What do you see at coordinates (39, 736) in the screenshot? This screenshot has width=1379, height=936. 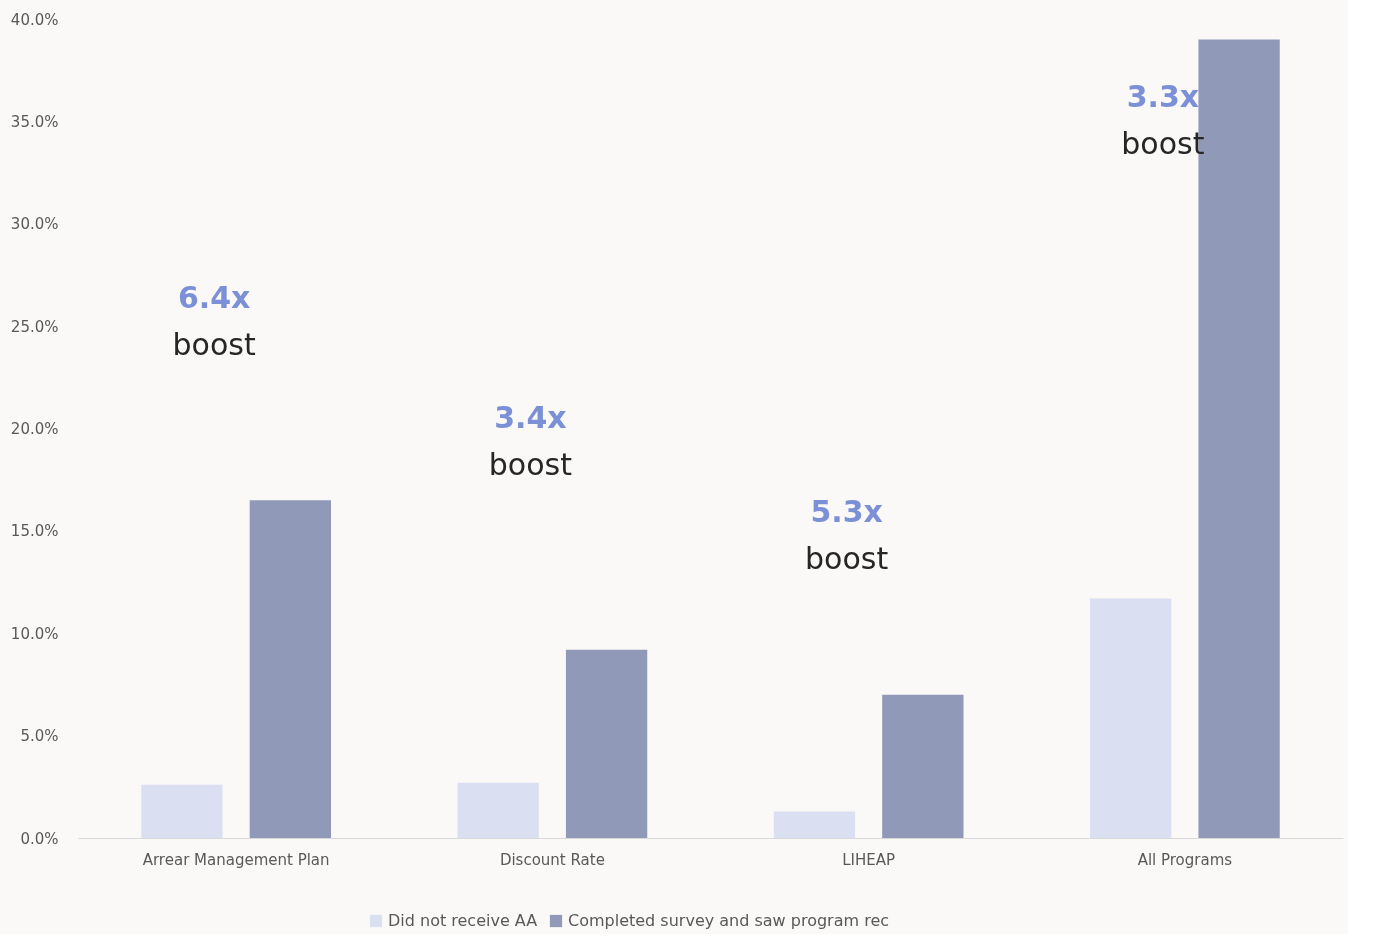 I see `y-tick-label: 5.0%` at bounding box center [39, 736].